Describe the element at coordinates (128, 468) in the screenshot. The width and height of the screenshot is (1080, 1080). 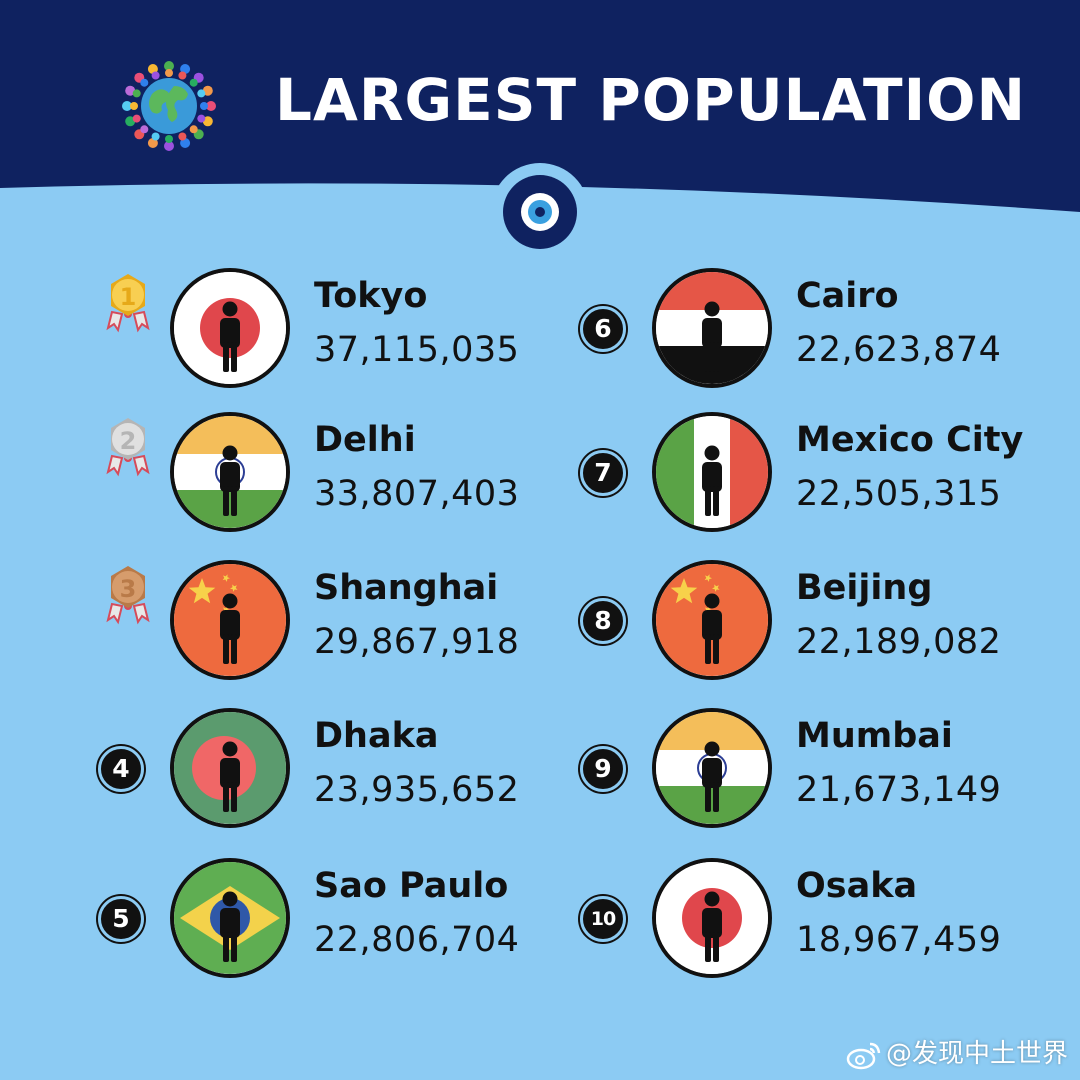
I see `silver-medal-icon: 2` at that location.